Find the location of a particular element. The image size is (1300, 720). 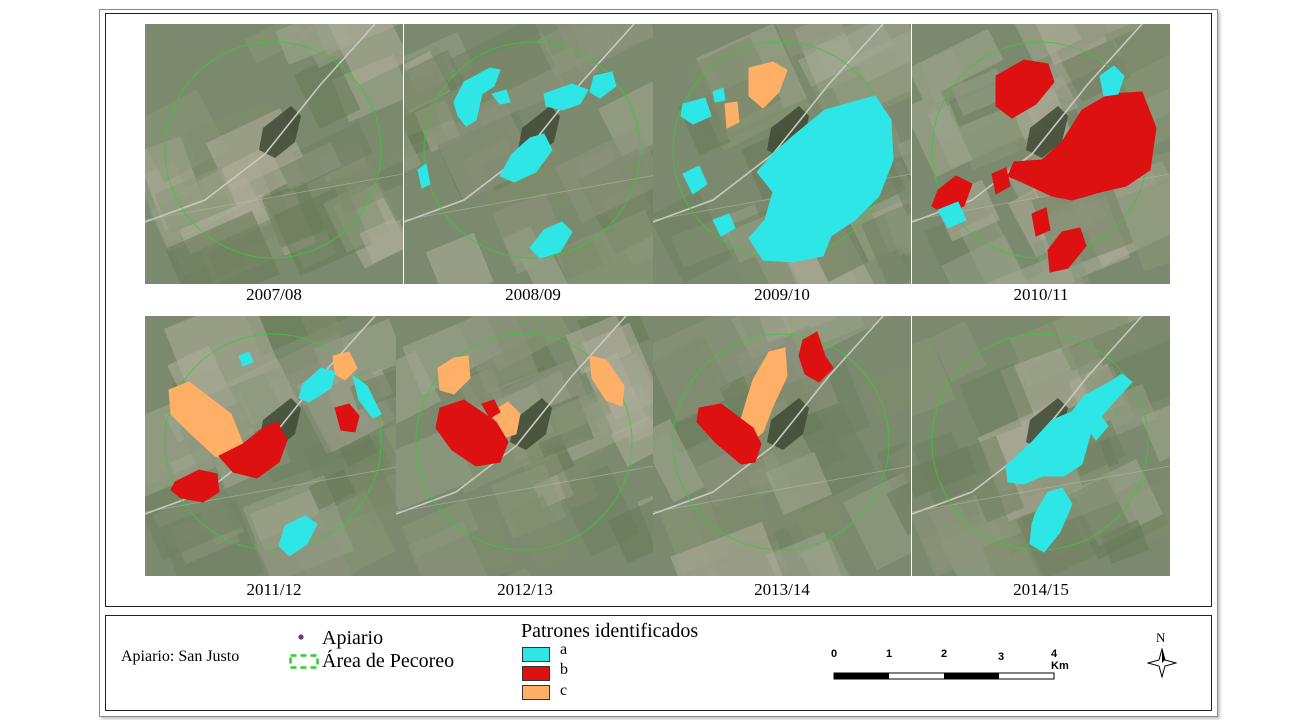

scale-bar-graphic is located at coordinates (944, 676).